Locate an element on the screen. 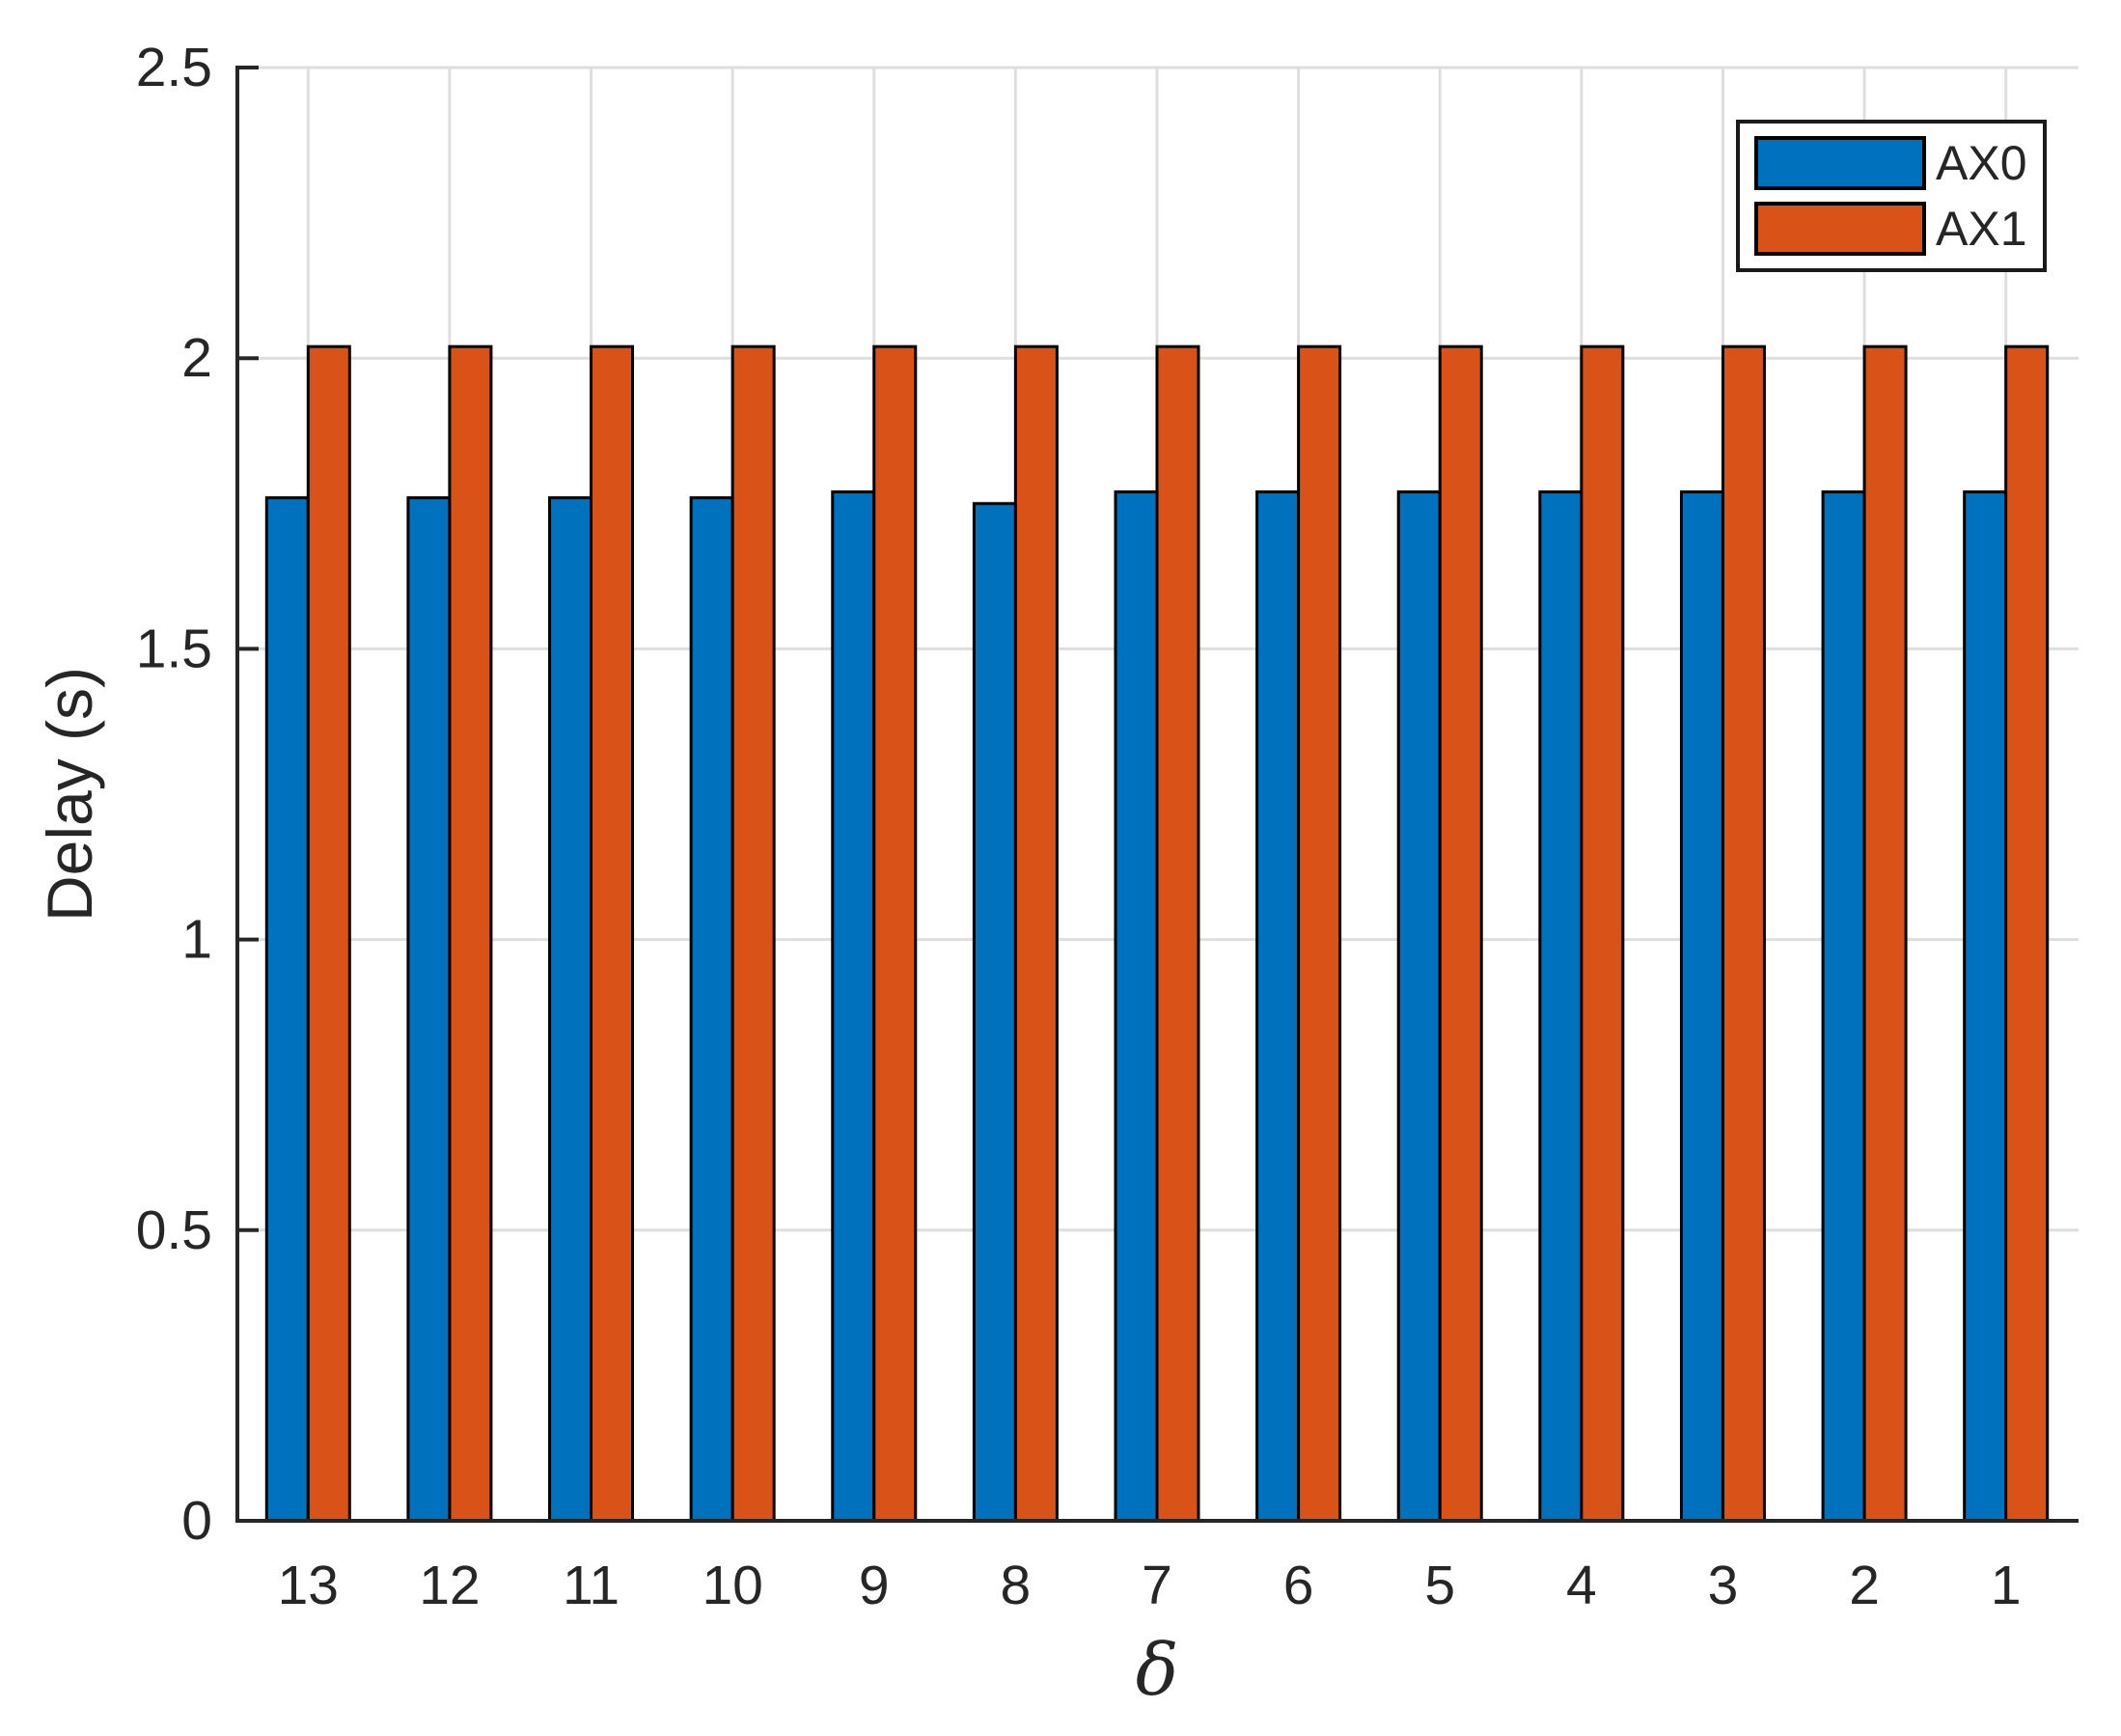  y-axis-label: Delay (s) is located at coordinates (69, 795).